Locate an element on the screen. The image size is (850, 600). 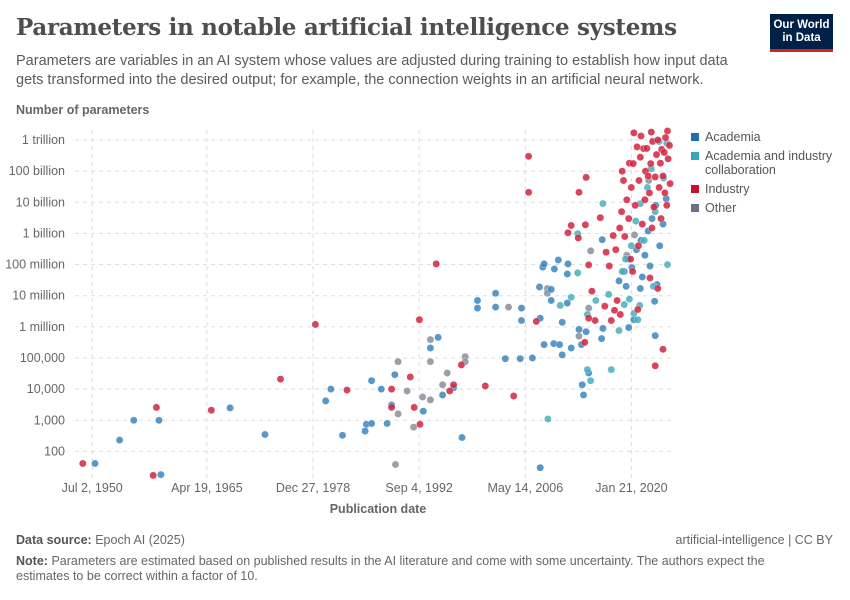
legend-item: Industry is located at coordinates (766, 189).